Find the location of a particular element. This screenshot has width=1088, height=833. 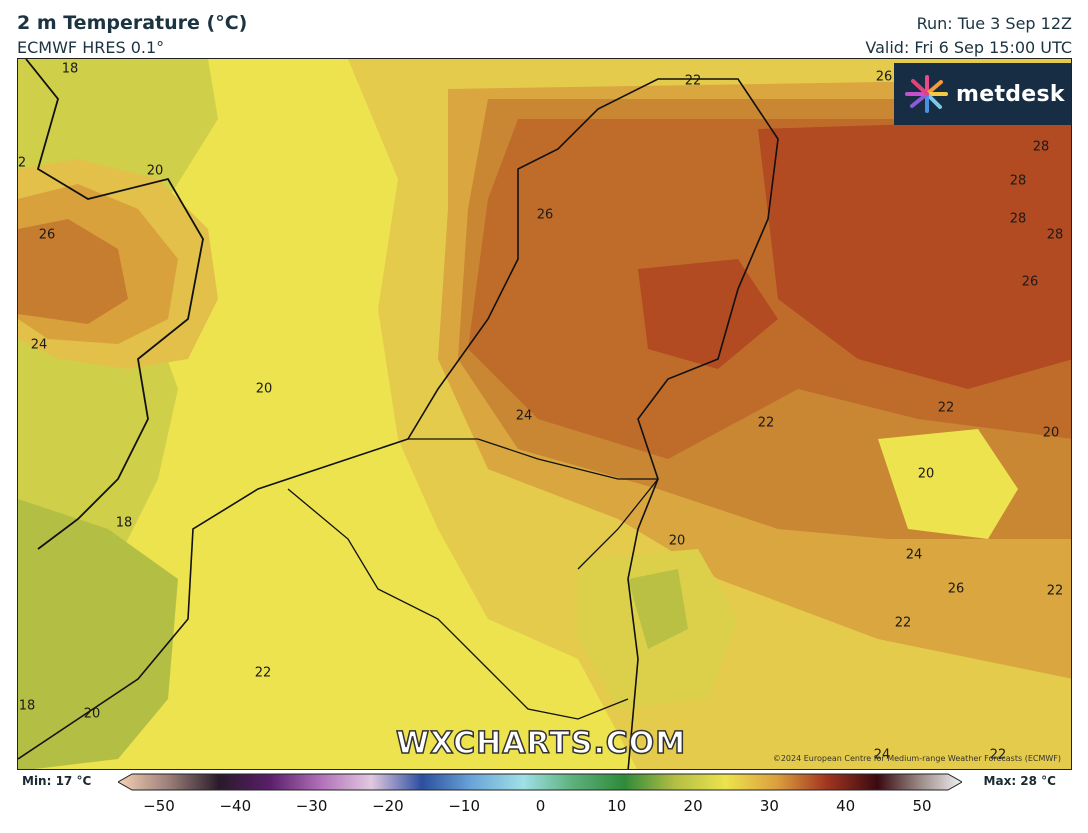

starburst-icon is located at coordinates (926, 94).